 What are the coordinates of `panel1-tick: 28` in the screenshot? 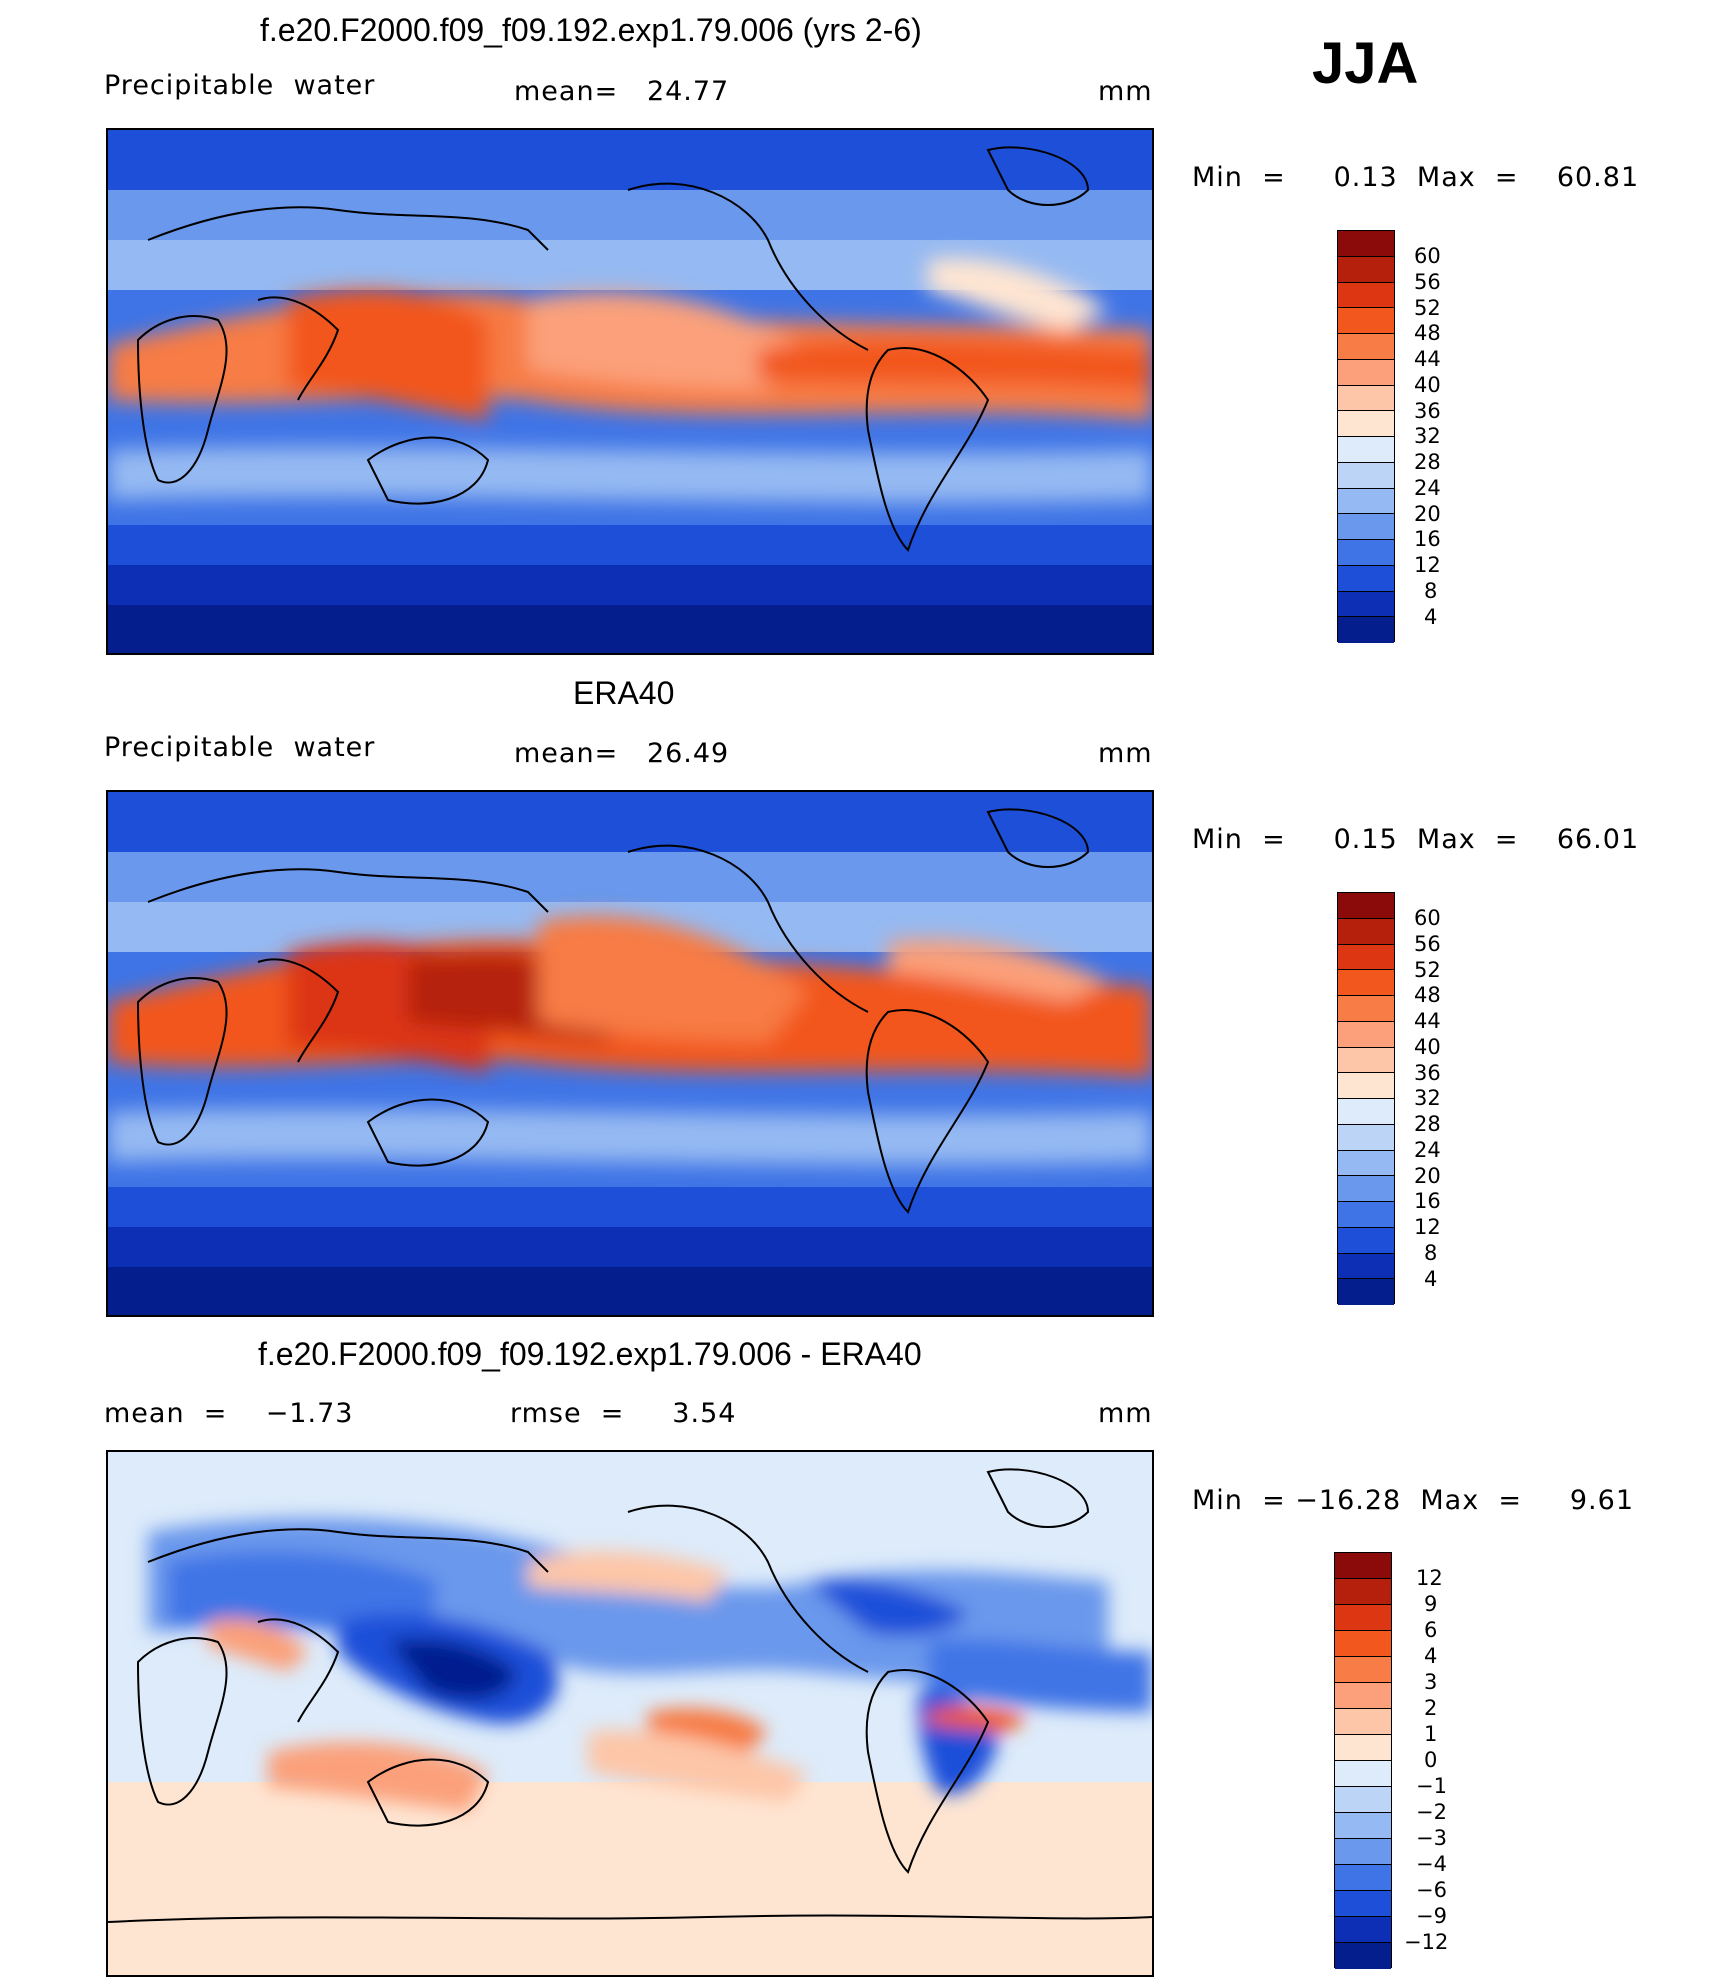 It's located at (1427, 462).